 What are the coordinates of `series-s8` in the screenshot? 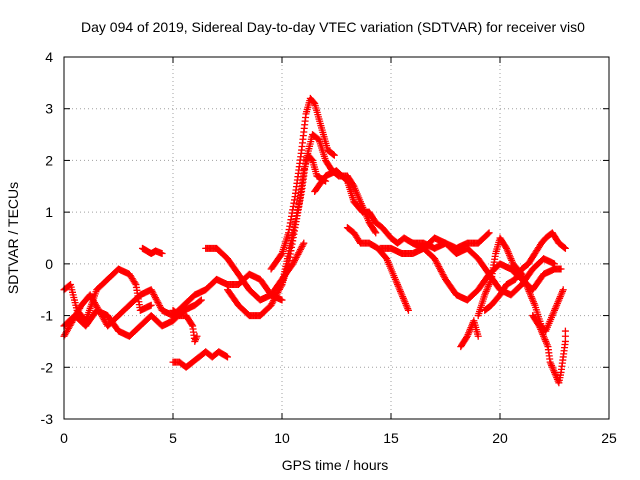 It's located at (277, 235).